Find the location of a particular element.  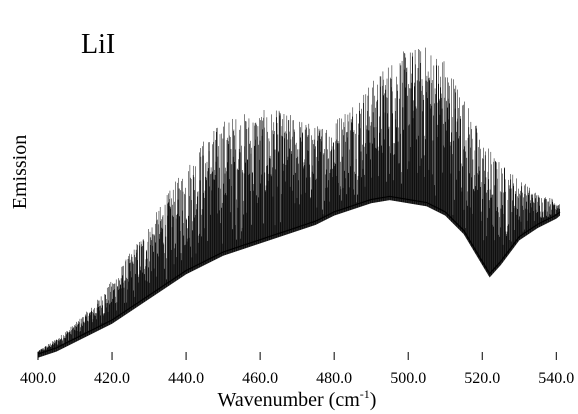

x-tick-label: 540.0 is located at coordinates (556, 378).